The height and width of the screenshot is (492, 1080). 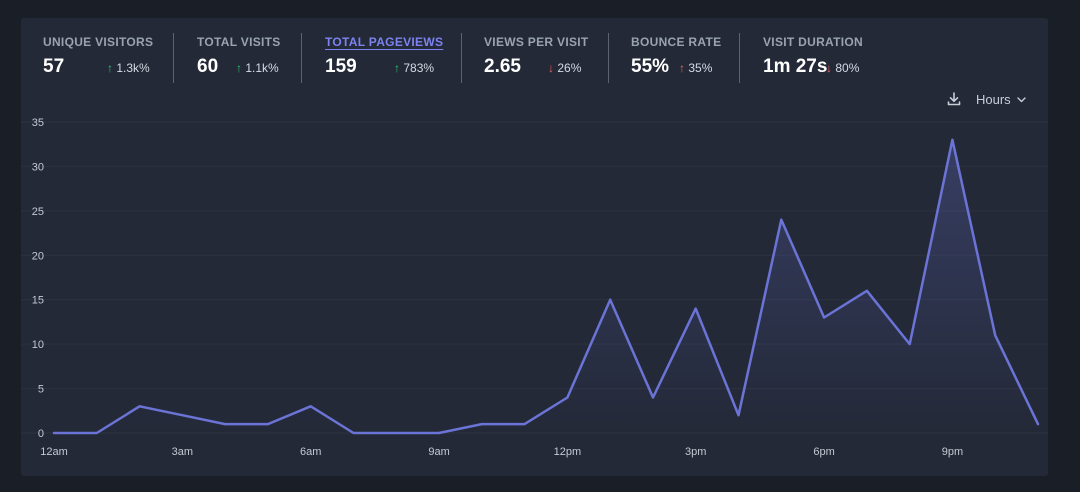 What do you see at coordinates (239, 42) in the screenshot?
I see `stat-label: TOTAL VISITS` at bounding box center [239, 42].